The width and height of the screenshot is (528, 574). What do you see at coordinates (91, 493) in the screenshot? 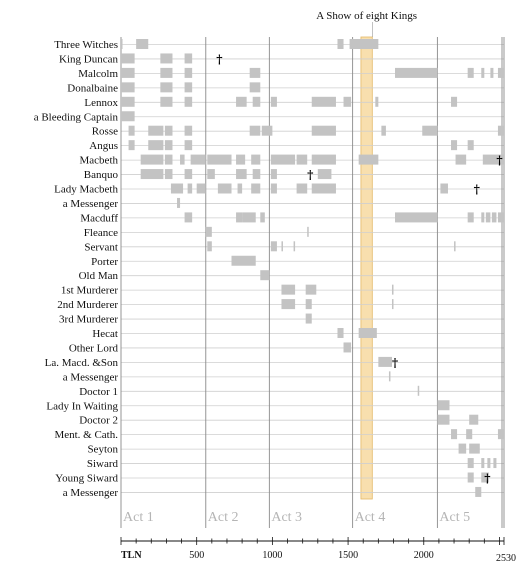
I see `row-label: a Messenger` at bounding box center [91, 493].